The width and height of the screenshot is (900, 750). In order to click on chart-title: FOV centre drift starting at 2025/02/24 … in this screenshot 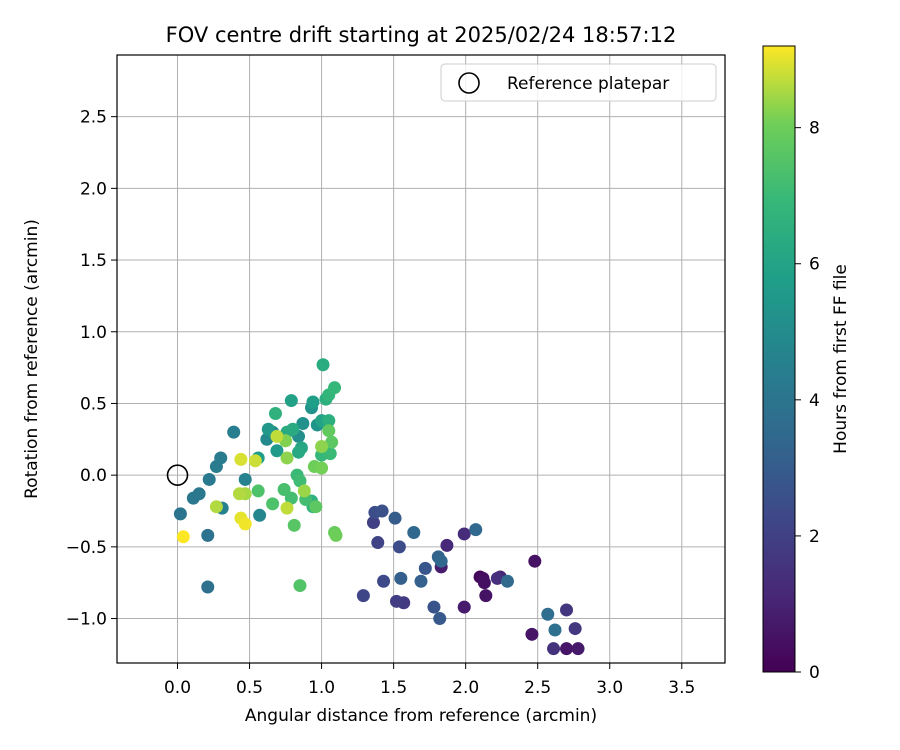, I will do `click(421, 35)`.